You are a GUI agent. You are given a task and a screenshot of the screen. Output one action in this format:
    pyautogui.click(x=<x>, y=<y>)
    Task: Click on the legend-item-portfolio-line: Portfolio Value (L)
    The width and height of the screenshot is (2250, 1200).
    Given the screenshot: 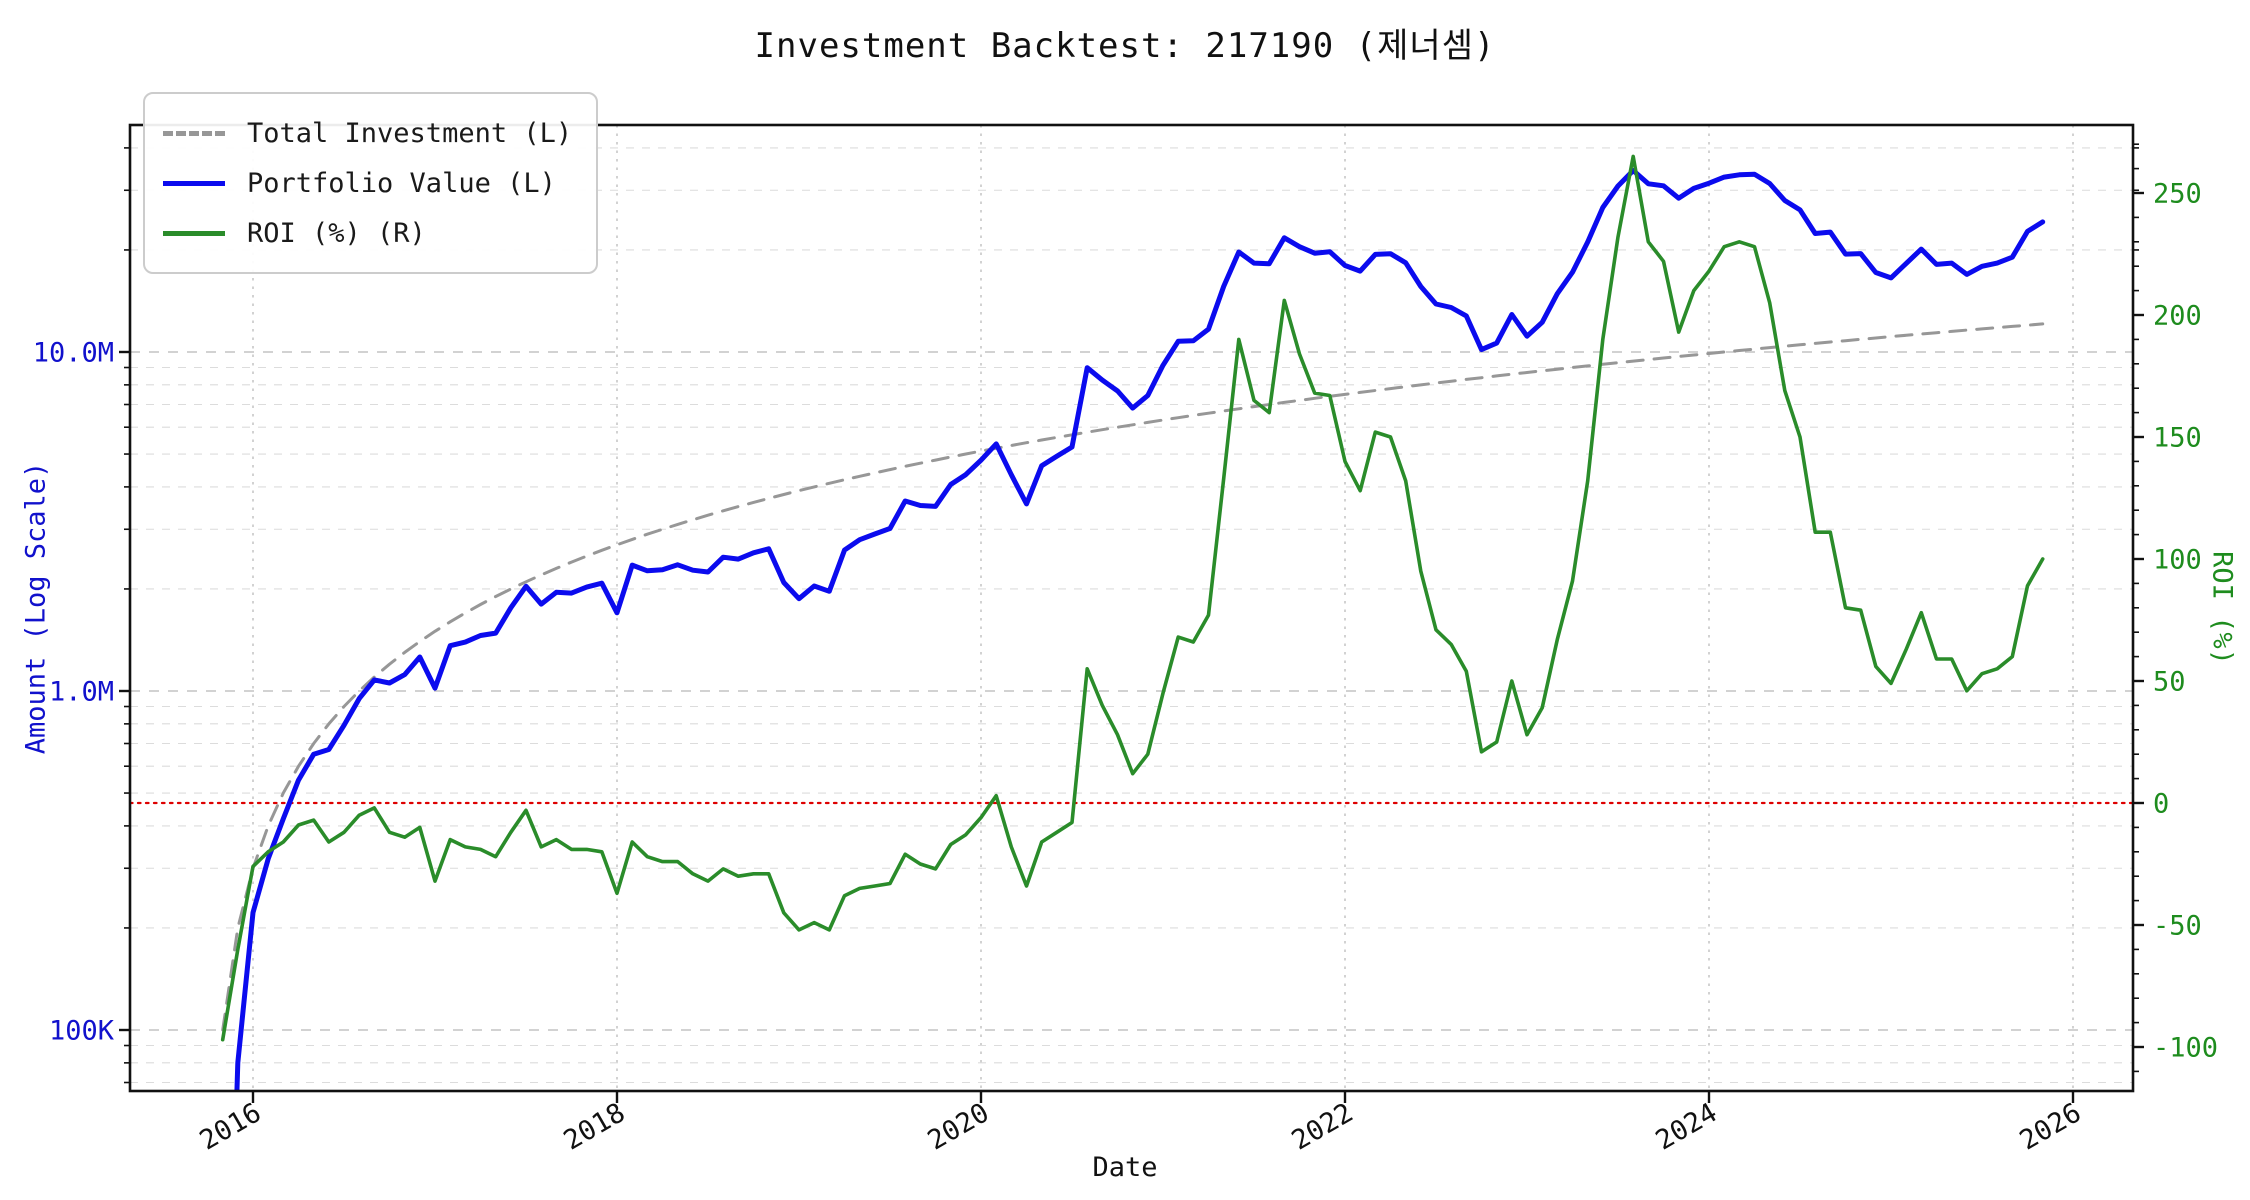 What is the action you would take?
    pyautogui.click(x=367, y=183)
    